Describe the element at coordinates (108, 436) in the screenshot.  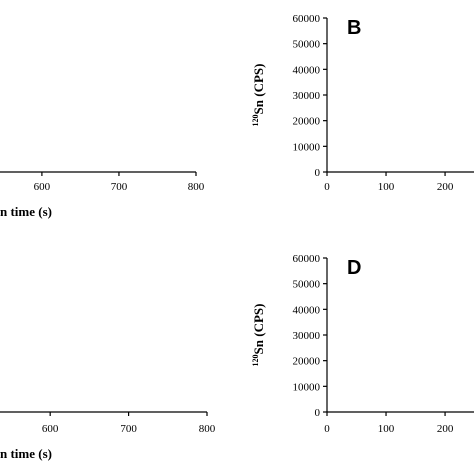
I see `panel-c: 500600700800n time (s)TBT` at that location.